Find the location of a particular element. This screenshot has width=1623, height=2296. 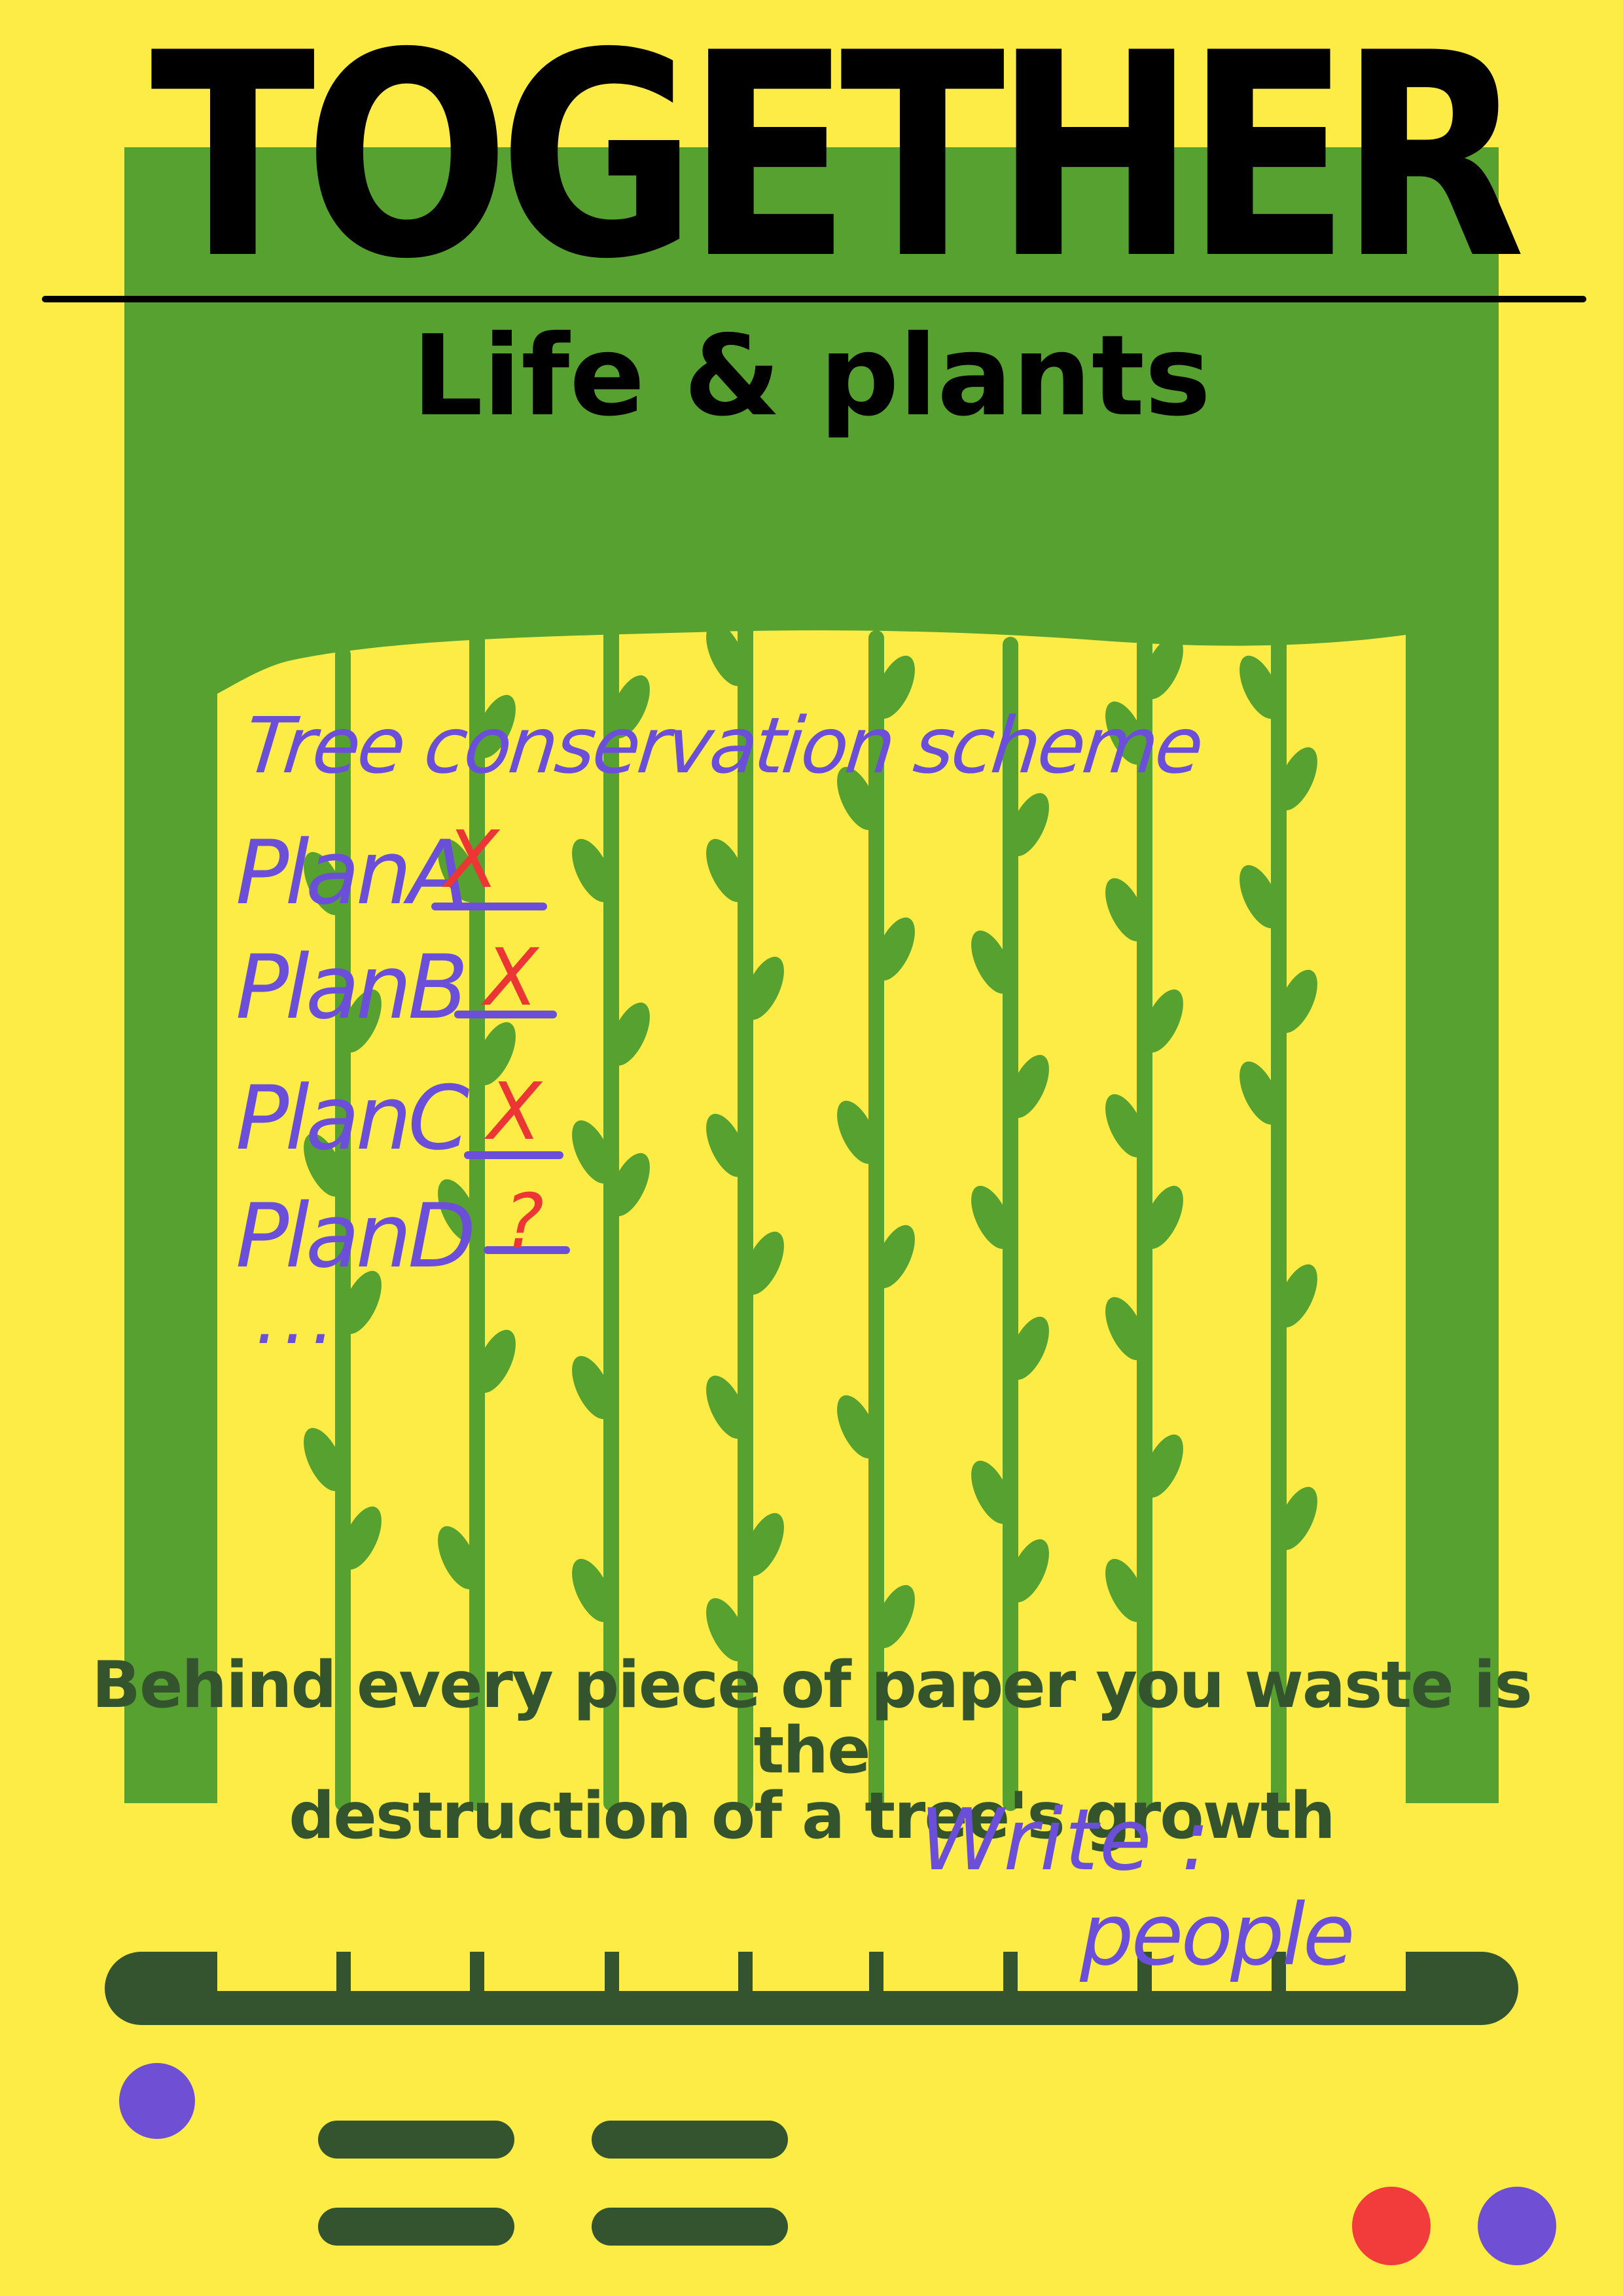

plan-b-mark: X is located at coordinates (512, 978).